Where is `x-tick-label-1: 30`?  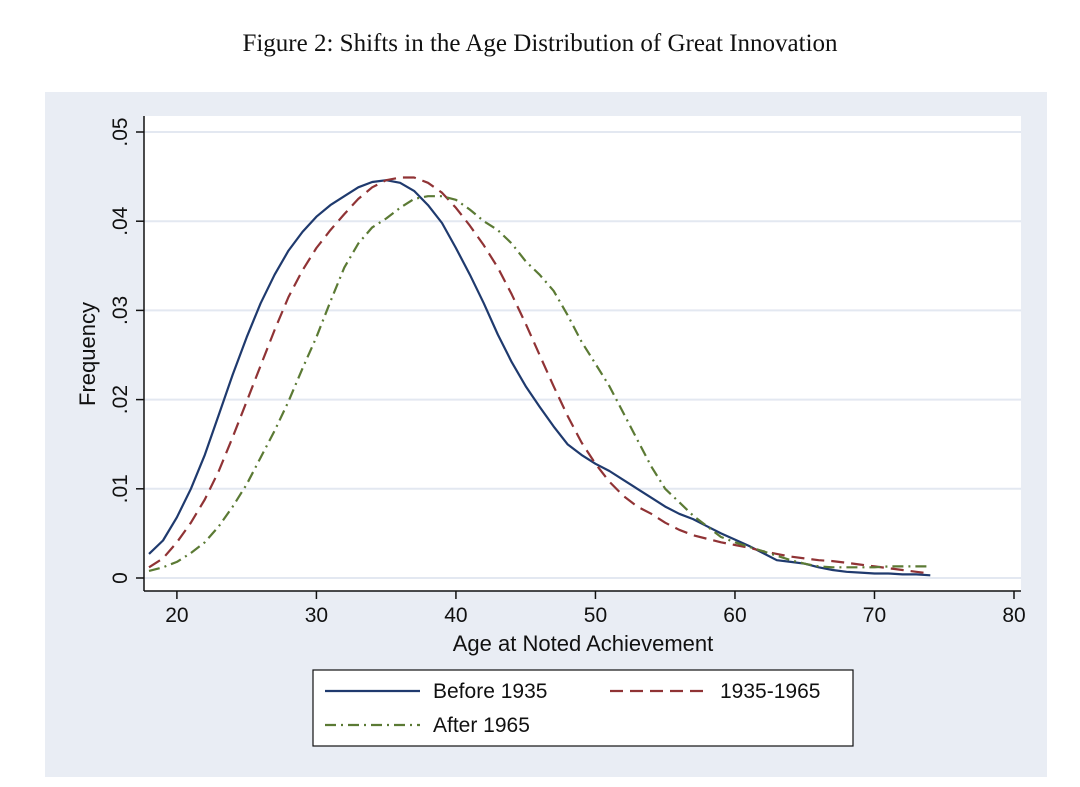 x-tick-label-1: 30 is located at coordinates (316, 615).